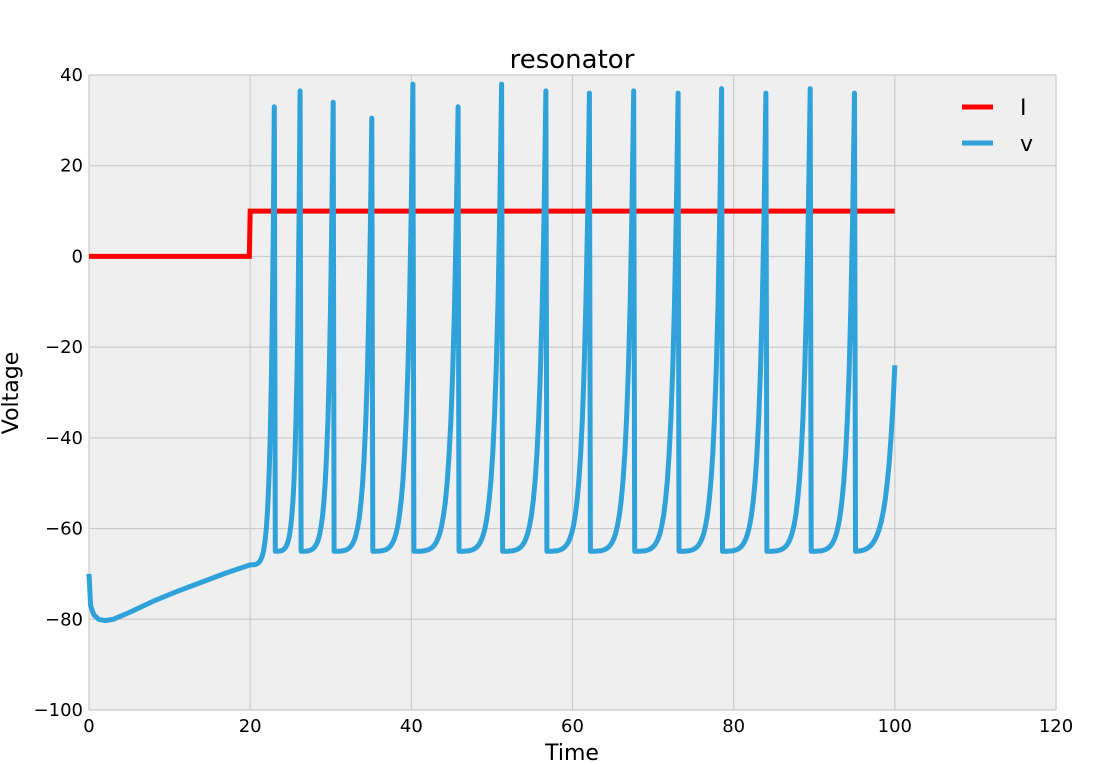  I want to click on y-tick-label: 20, so click(71, 166).